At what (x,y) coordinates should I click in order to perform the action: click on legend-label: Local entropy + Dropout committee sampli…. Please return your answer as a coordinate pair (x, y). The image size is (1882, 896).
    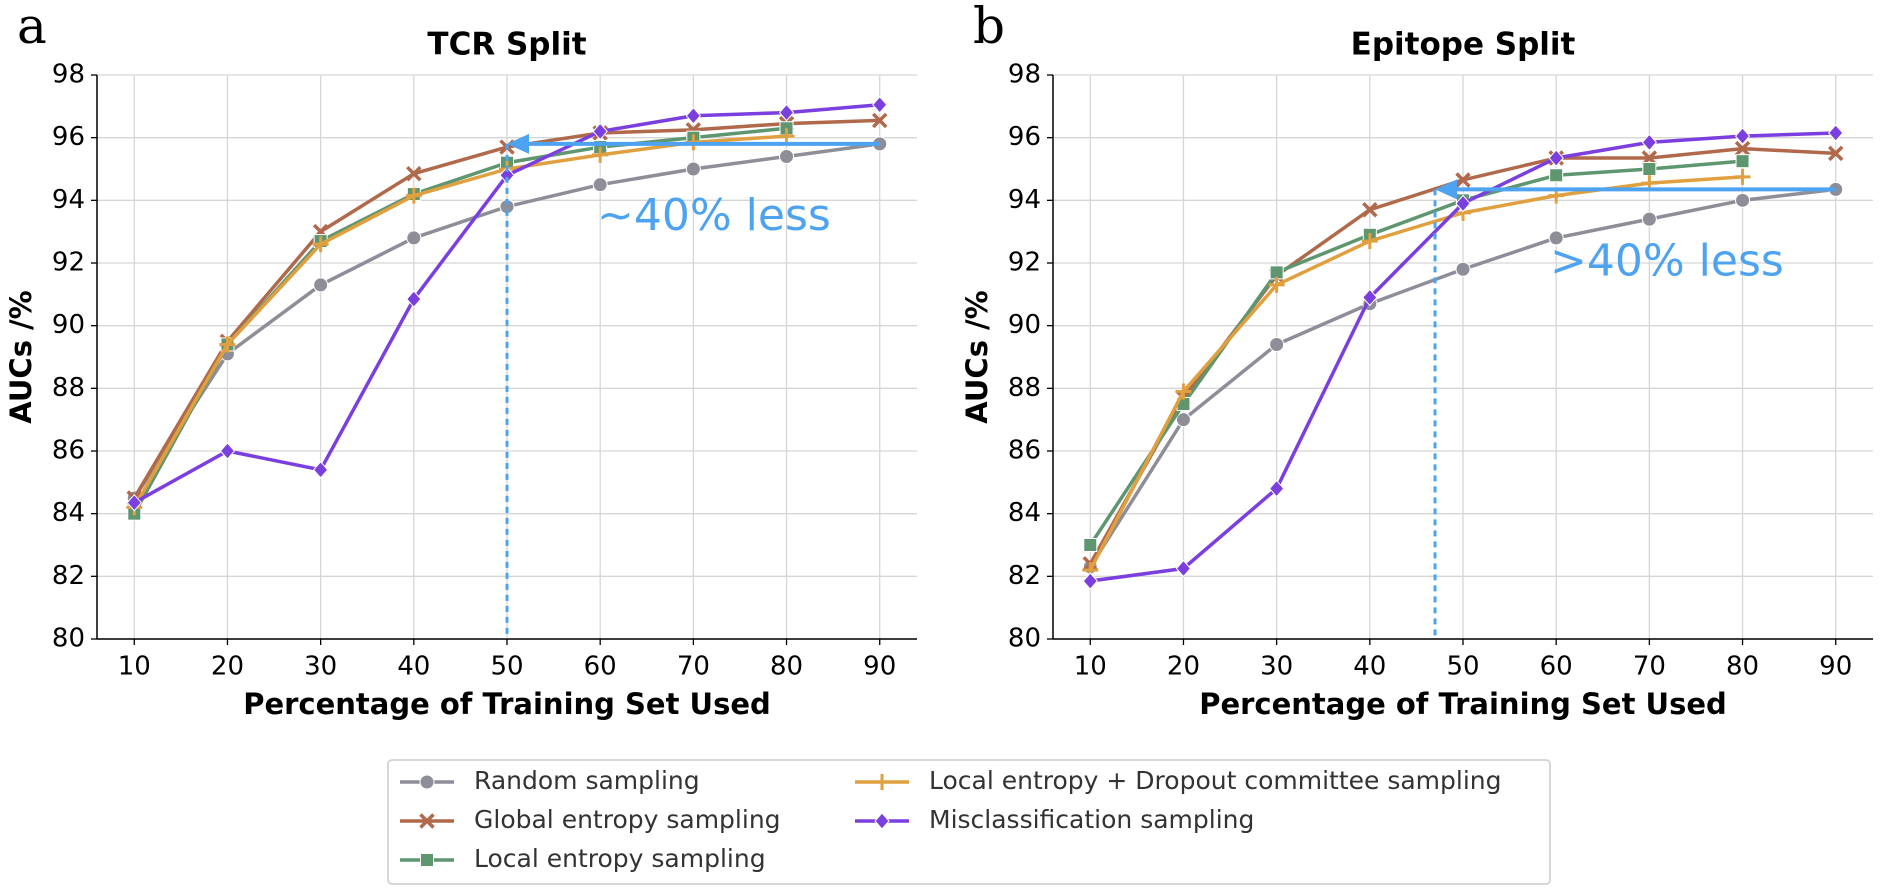
    Looking at the image, I should click on (1215, 780).